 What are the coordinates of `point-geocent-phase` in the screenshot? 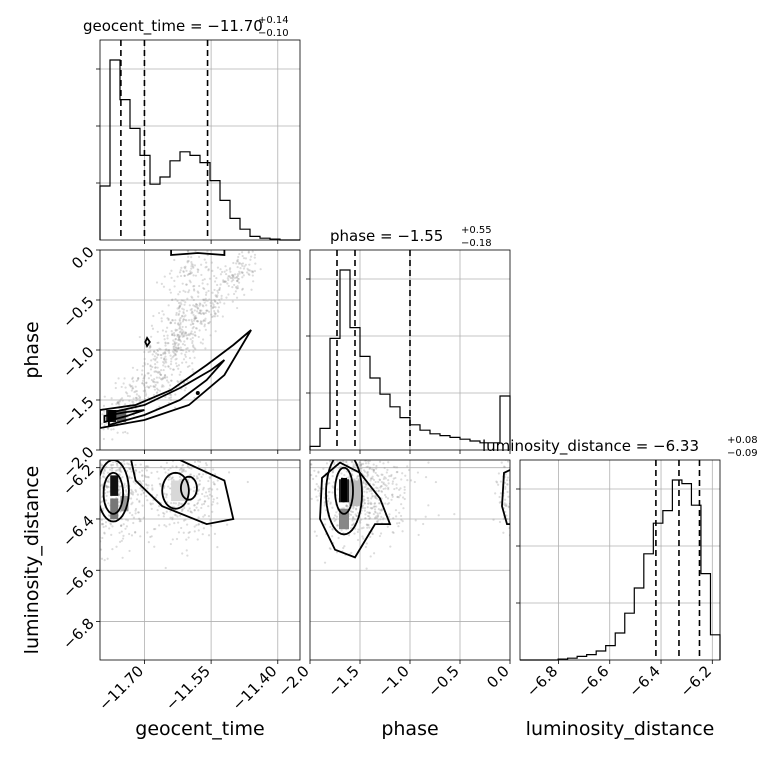 It's located at (197, 393).